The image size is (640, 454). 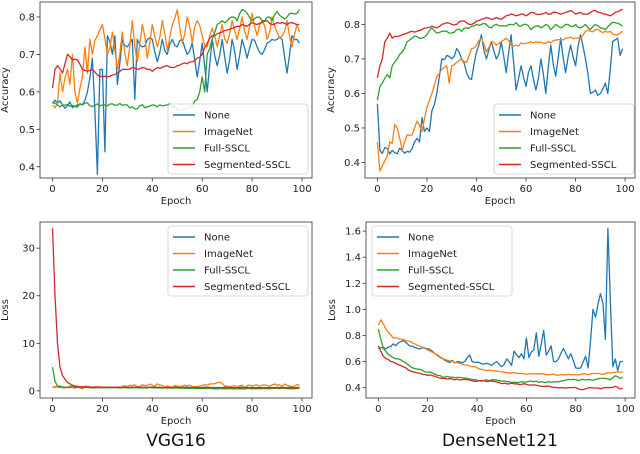 I want to click on y-tick-label: 10, so click(x=28, y=344).